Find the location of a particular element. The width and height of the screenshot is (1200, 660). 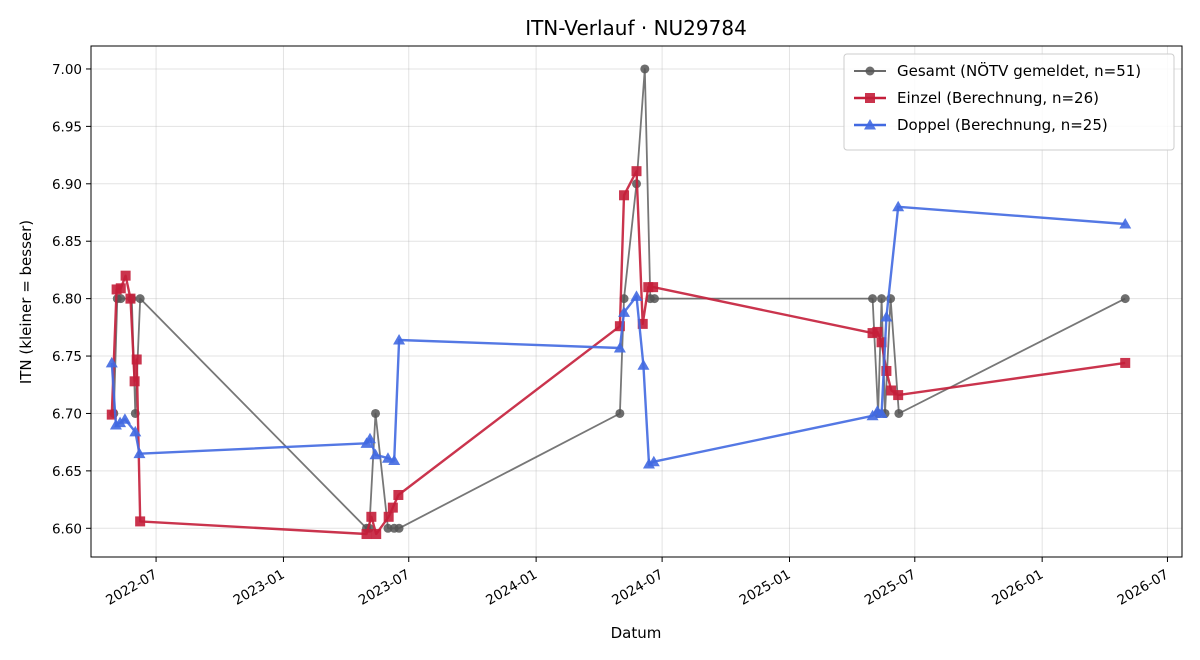

legend-item-gesamt: Gesamt (NÖTV gemeldet, n=51) is located at coordinates (997, 70).